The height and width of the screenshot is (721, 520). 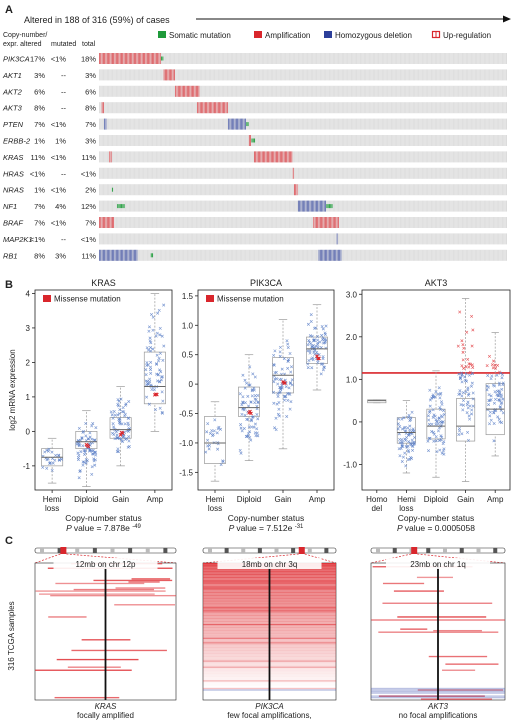 What do you see at coordinates (328, 34) in the screenshot?
I see `legend-swatch` at bounding box center [328, 34].